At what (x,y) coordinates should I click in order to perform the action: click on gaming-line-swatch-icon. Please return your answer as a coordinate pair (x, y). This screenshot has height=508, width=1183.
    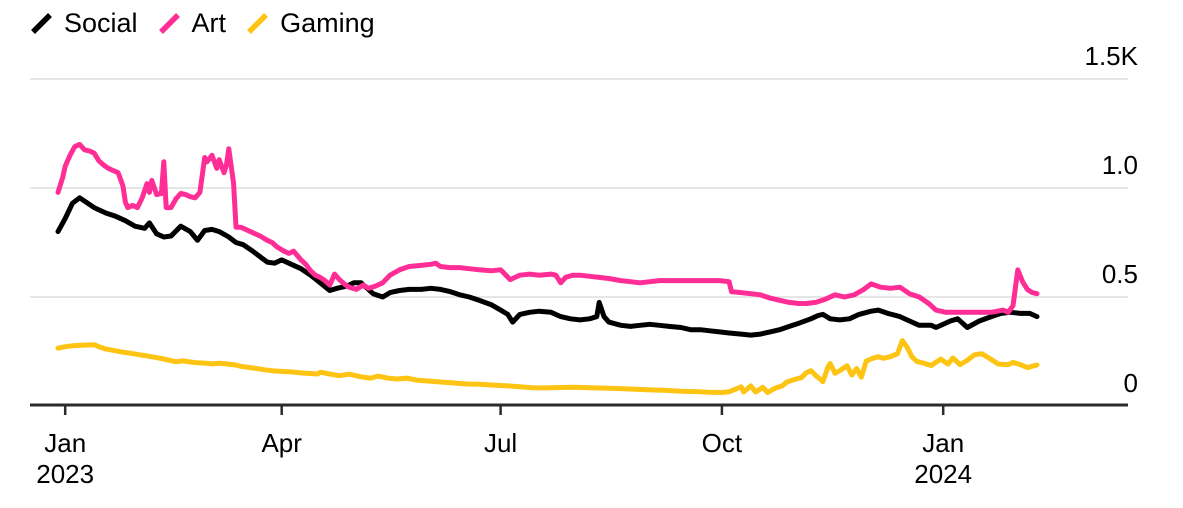
    Looking at the image, I should click on (258, 23).